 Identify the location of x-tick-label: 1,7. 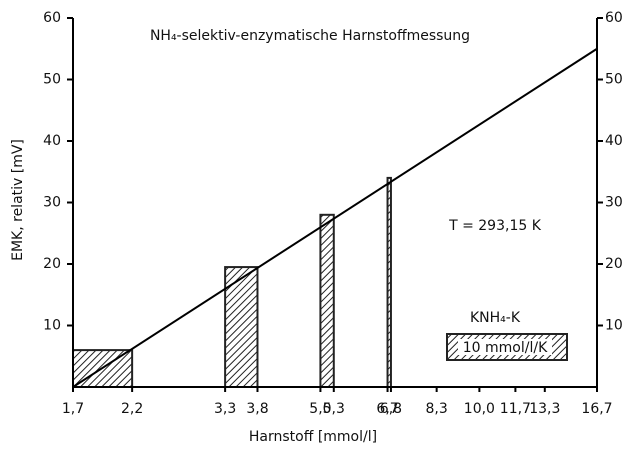
(73, 409).